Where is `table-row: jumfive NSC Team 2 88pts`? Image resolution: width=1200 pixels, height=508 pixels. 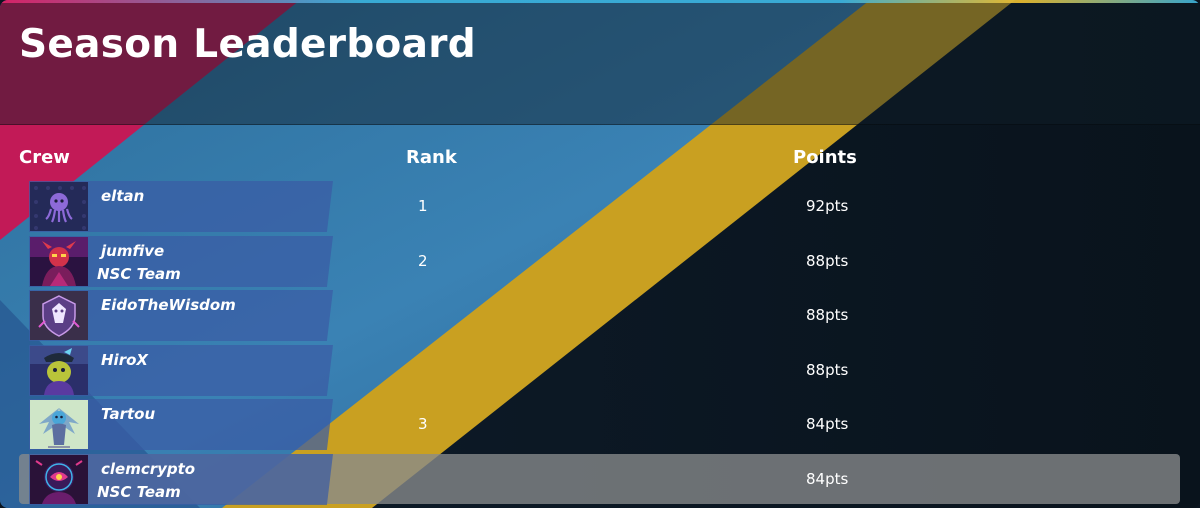
table-row: jumfive NSC Team 2 88pts is located at coordinates (600, 262).